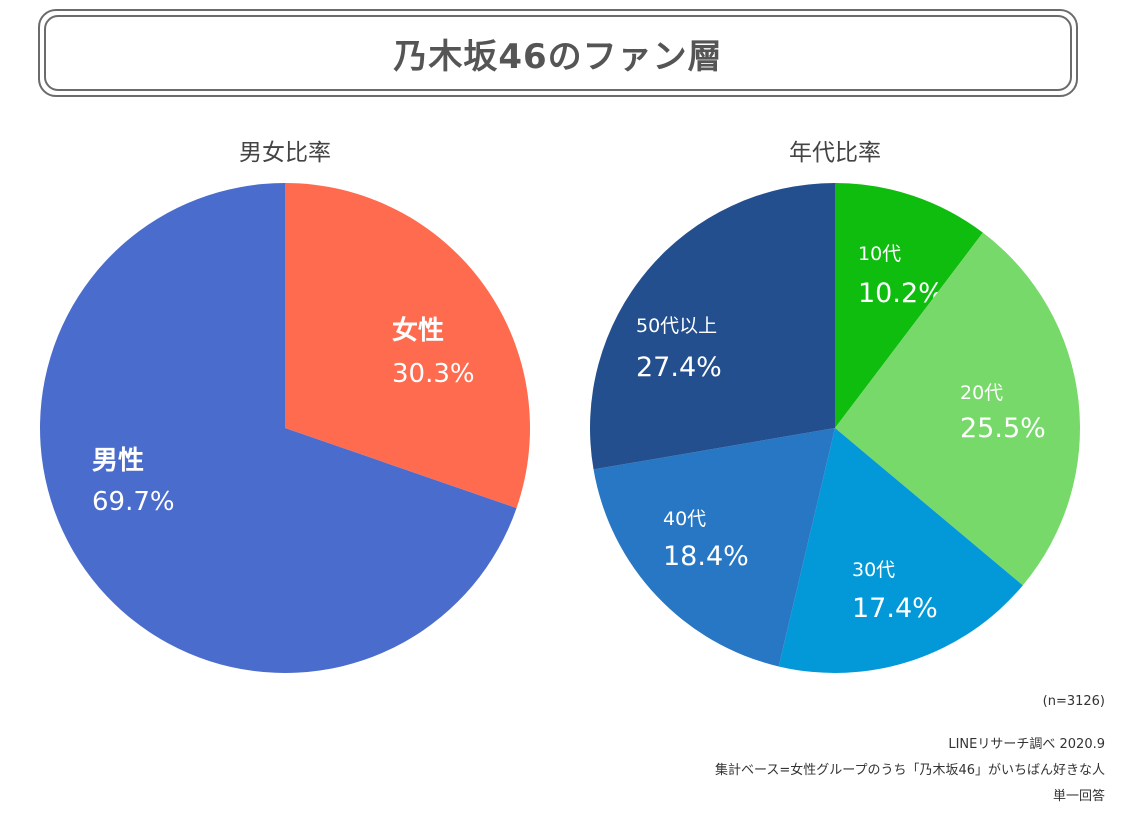 The width and height of the screenshot is (1125, 821). I want to click on base-note: 集計ベース=女性グループのうち「乃木坂46」がいちばん好きな人, so click(909, 770).